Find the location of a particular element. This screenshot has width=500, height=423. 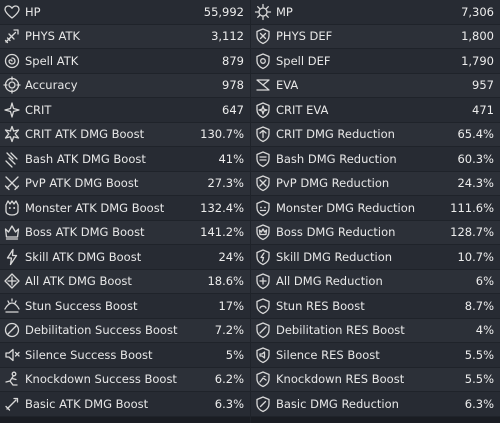

boss-icon is located at coordinates (12, 232).